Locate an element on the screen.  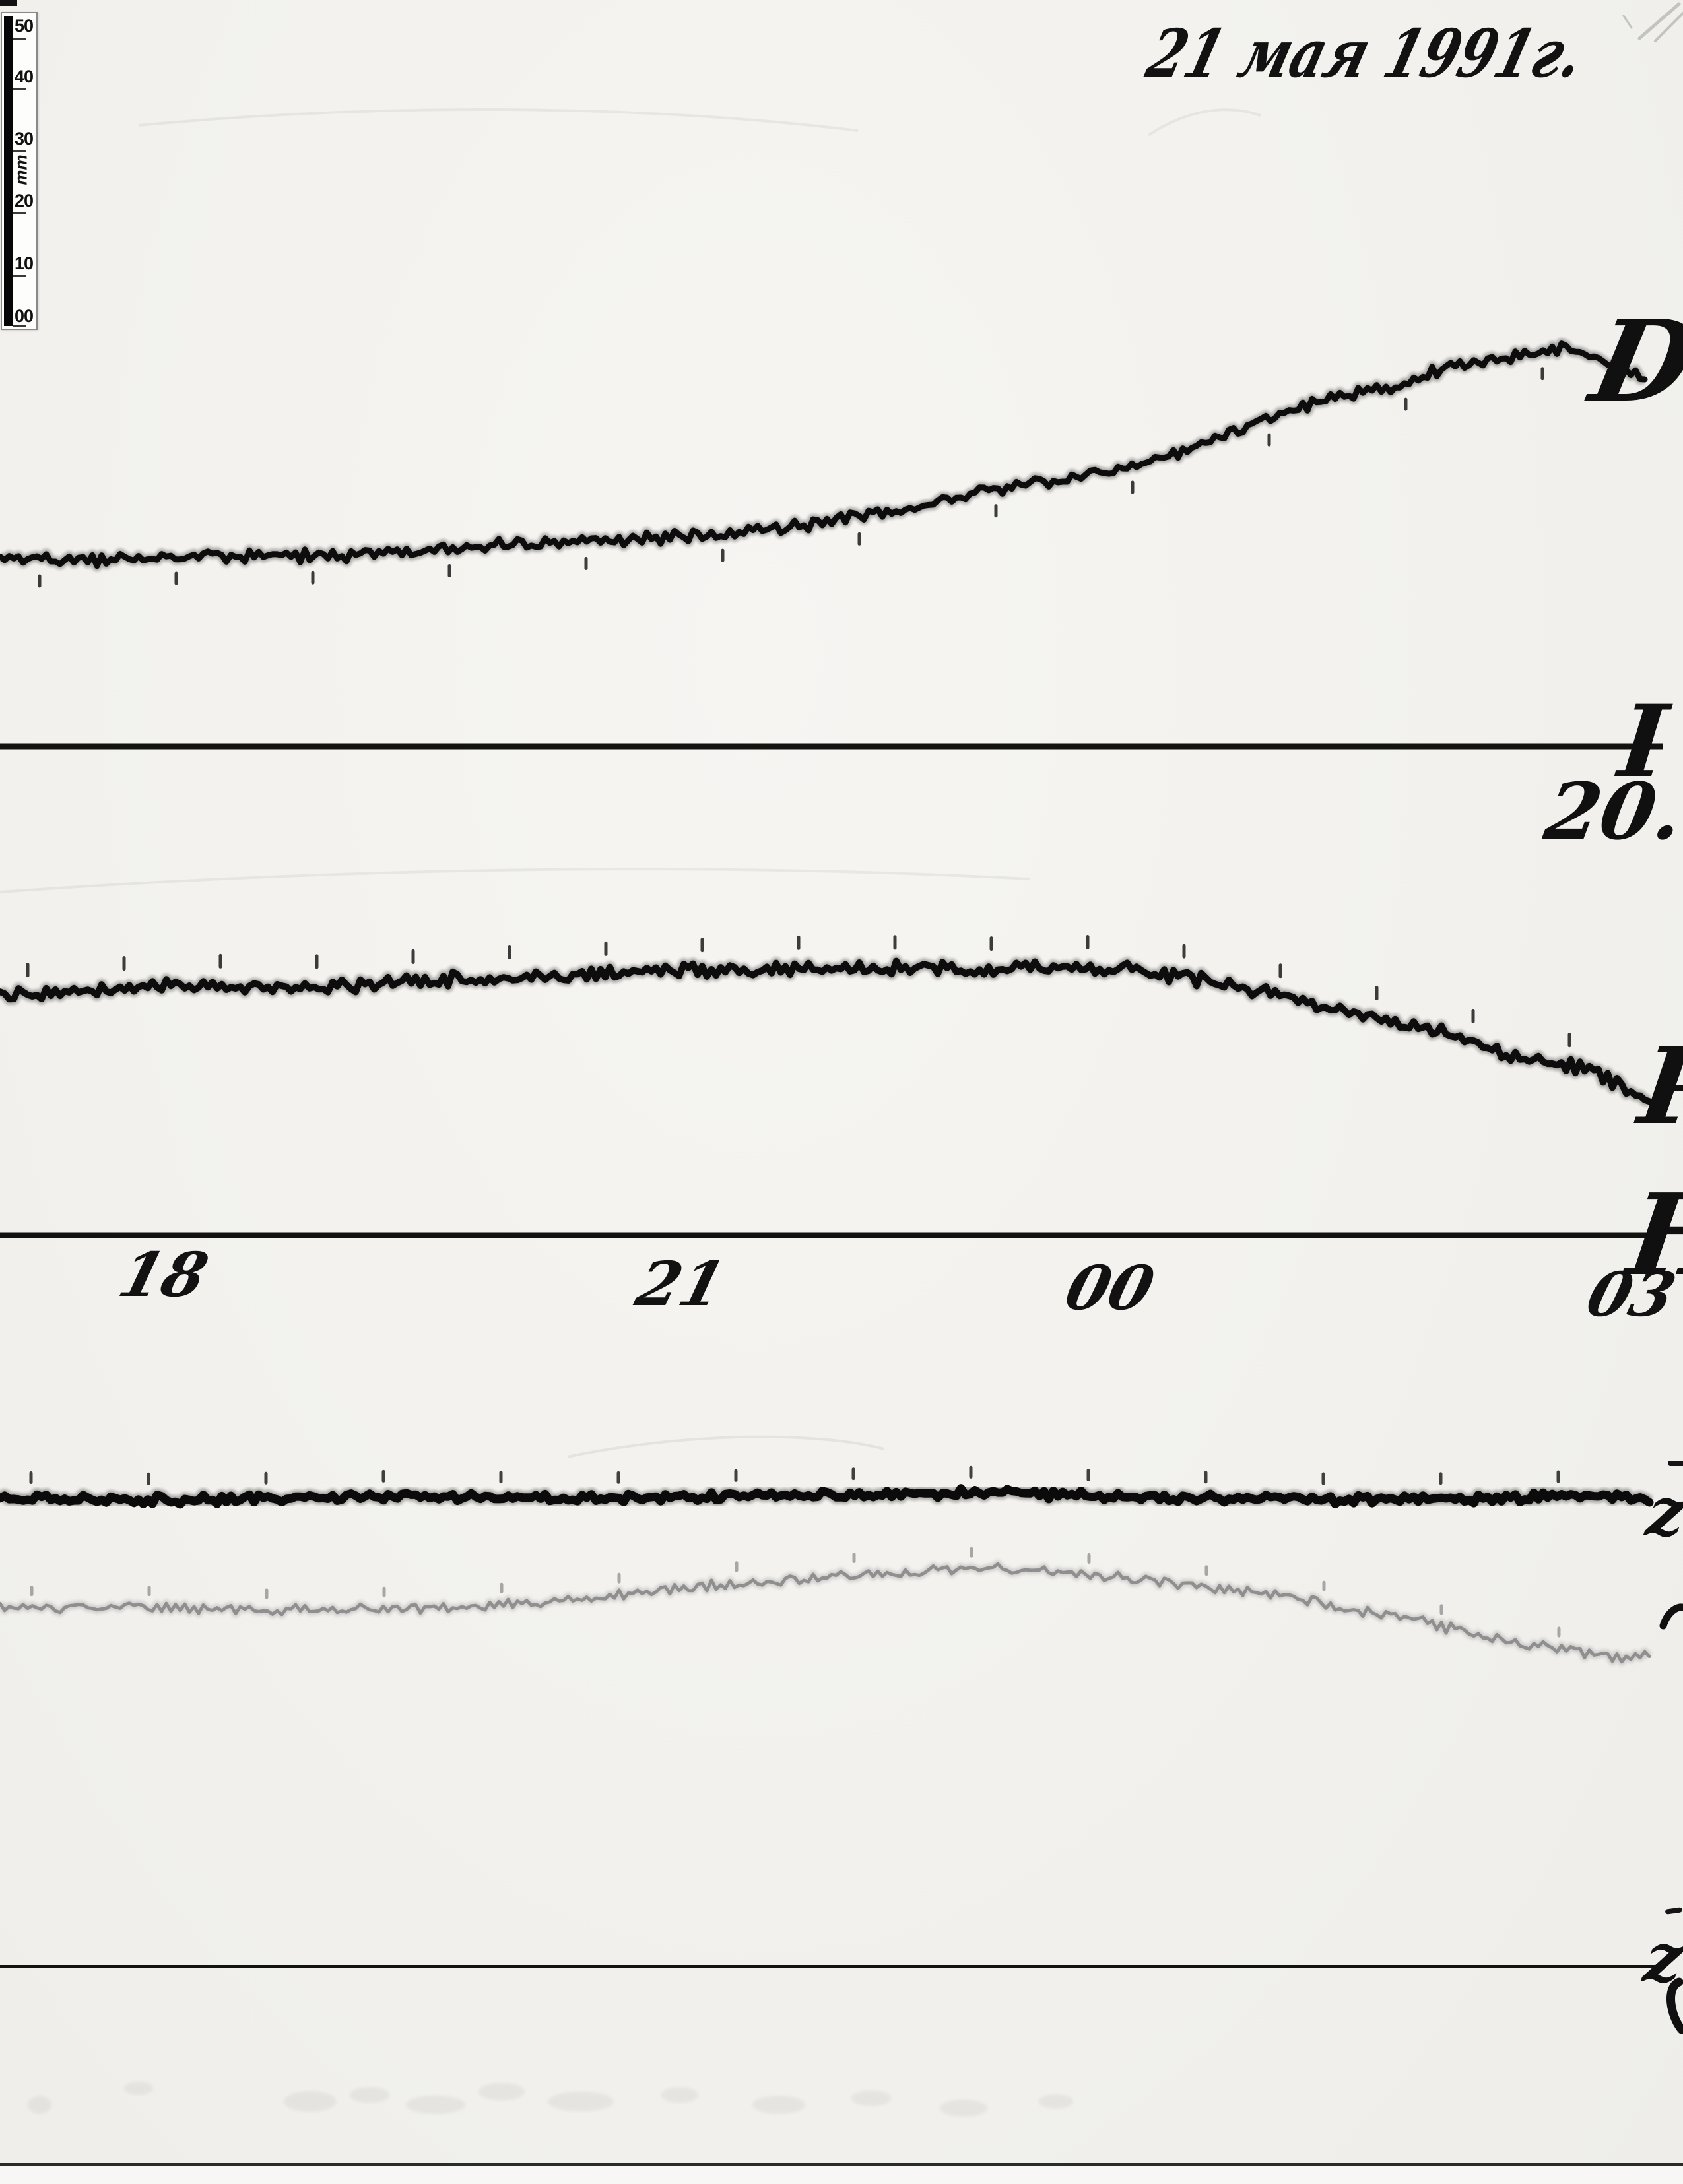
ruler-label-20: 20 is located at coordinates (24, 200).